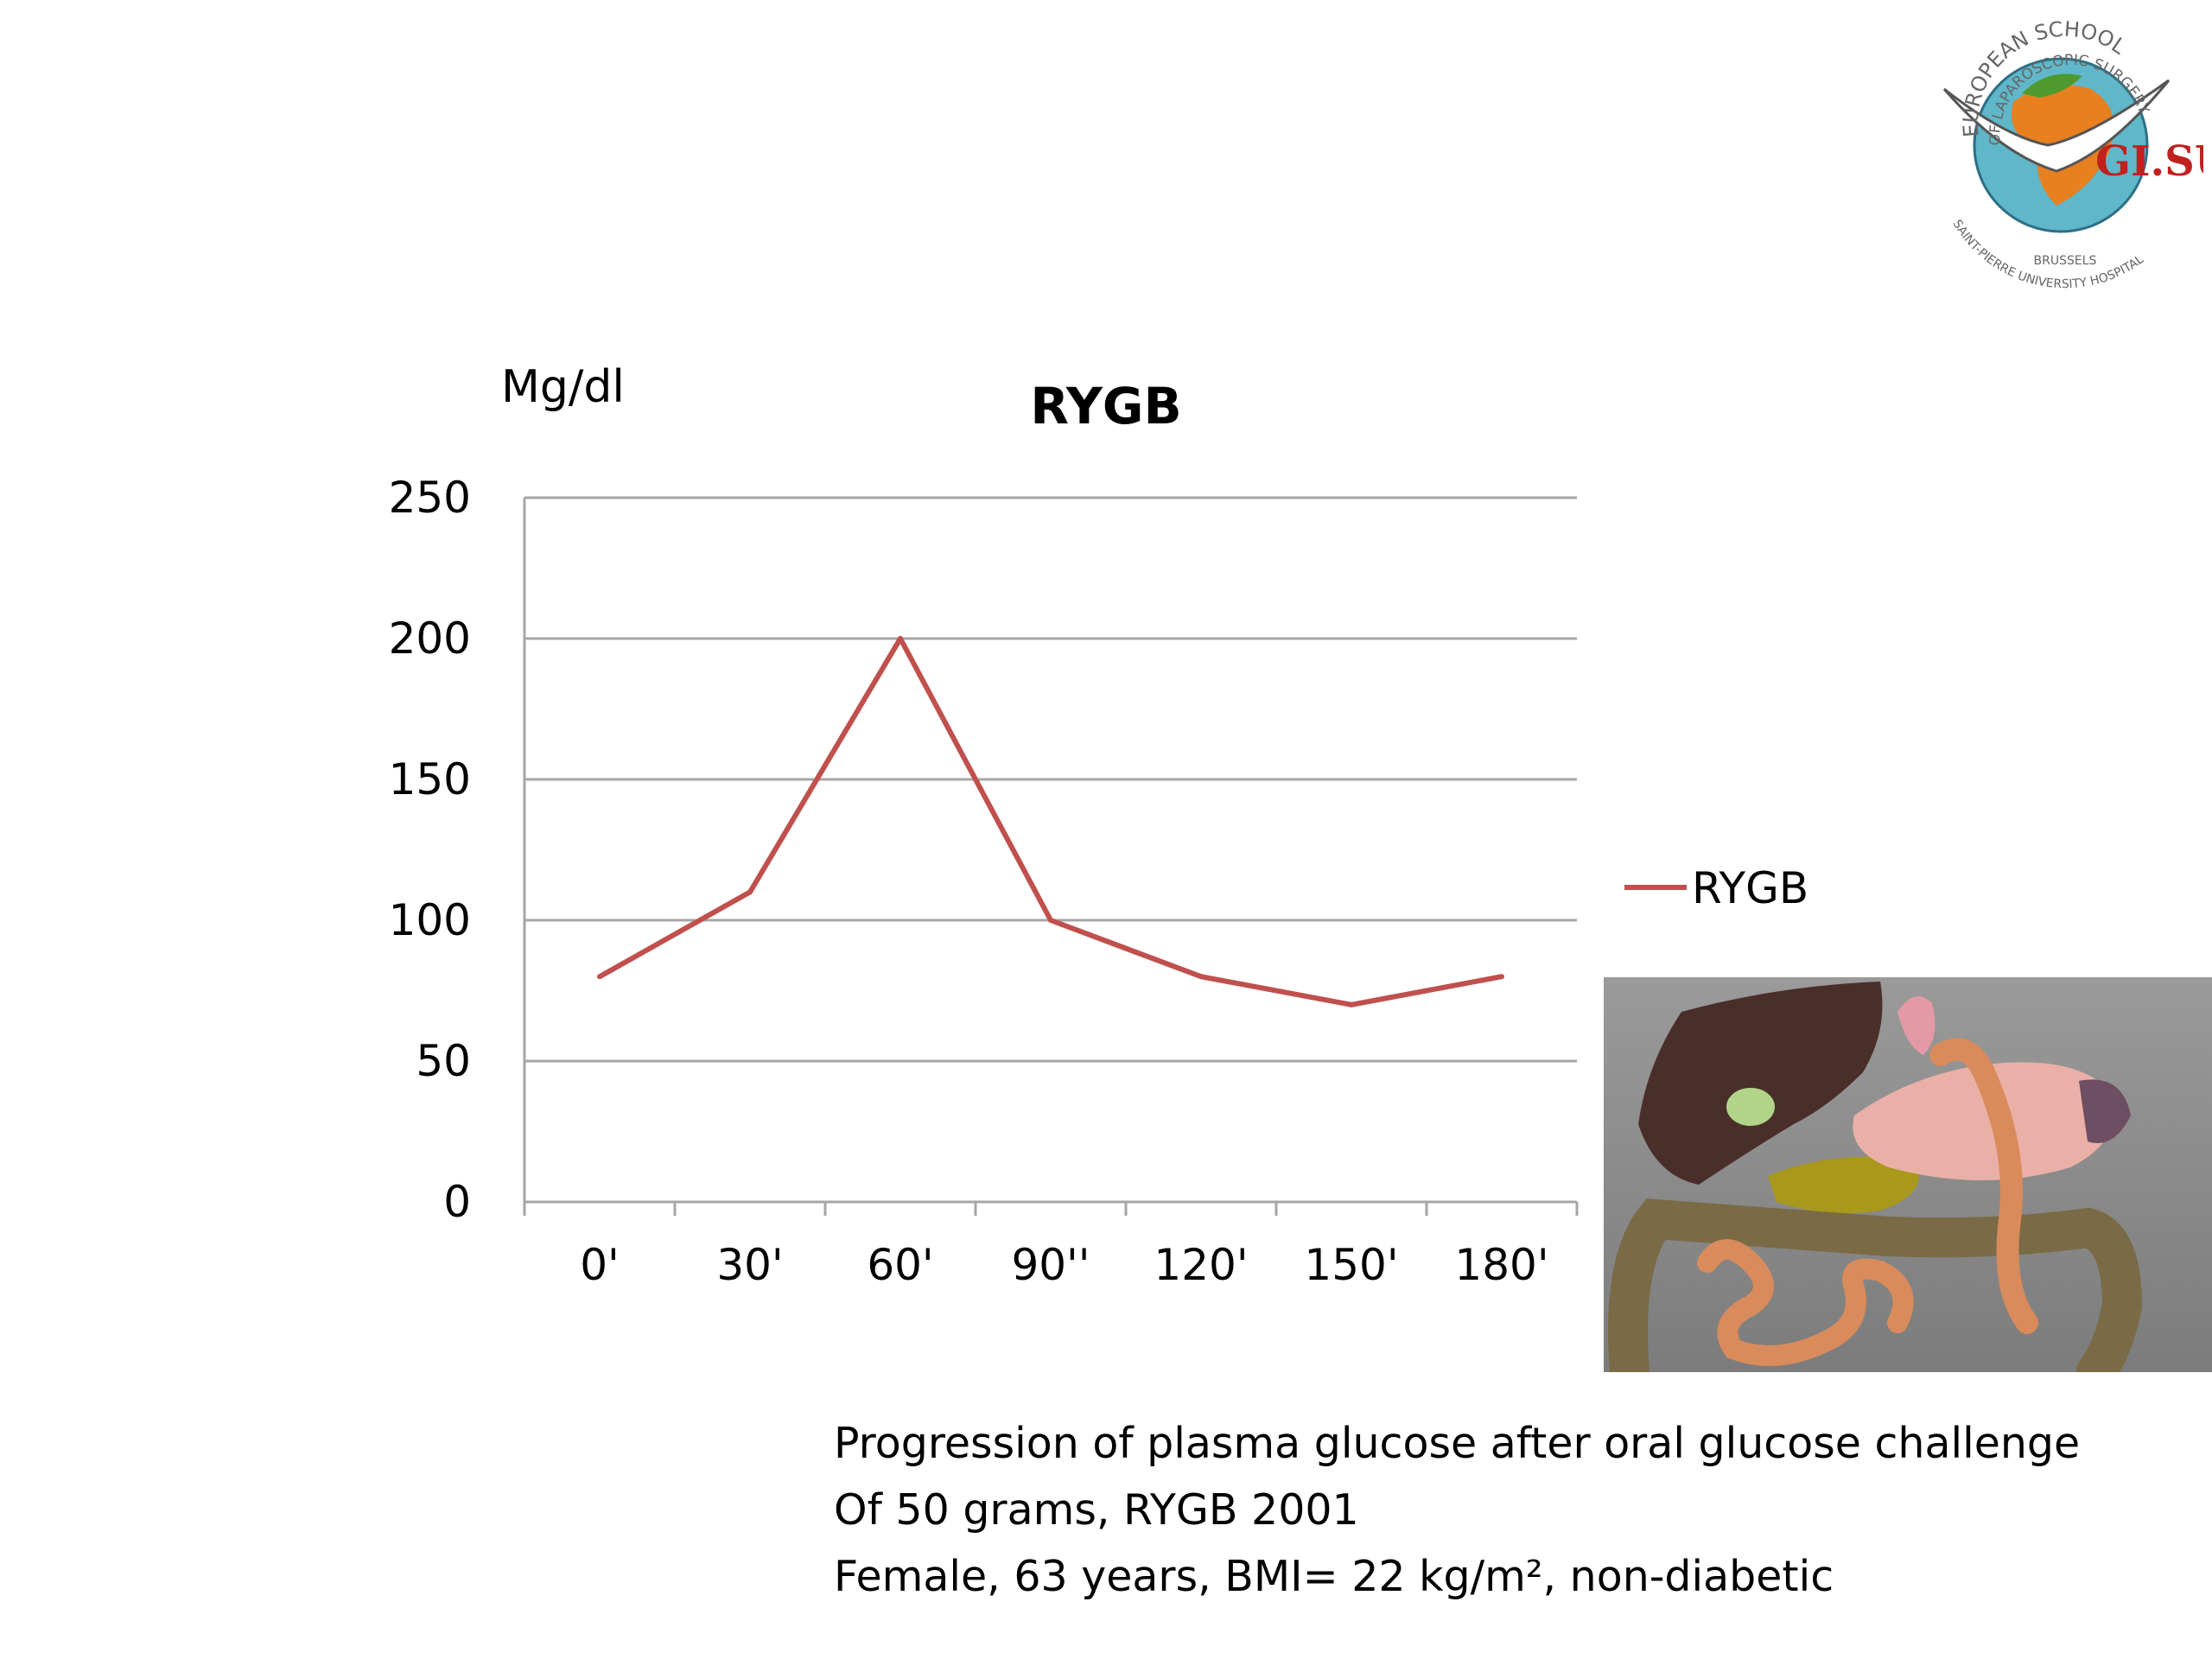 Image resolution: width=2212 pixels, height=1659 pixels. What do you see at coordinates (900, 1265) in the screenshot?
I see `x-tick-label: 60'` at bounding box center [900, 1265].